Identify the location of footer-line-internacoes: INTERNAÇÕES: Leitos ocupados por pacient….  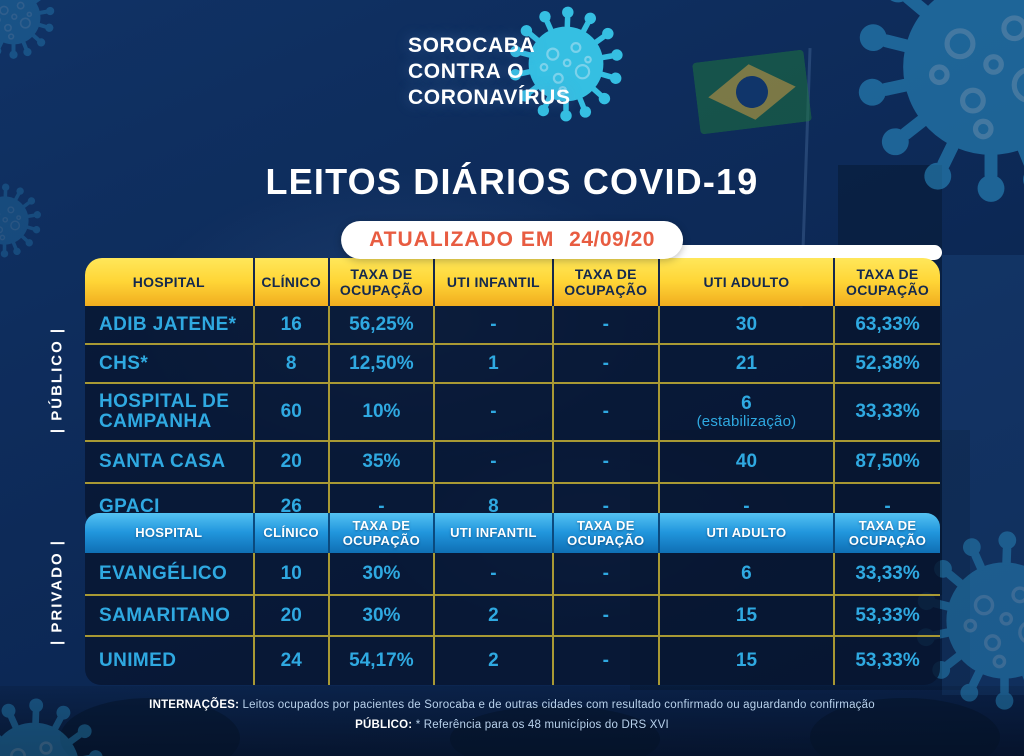
(512, 705).